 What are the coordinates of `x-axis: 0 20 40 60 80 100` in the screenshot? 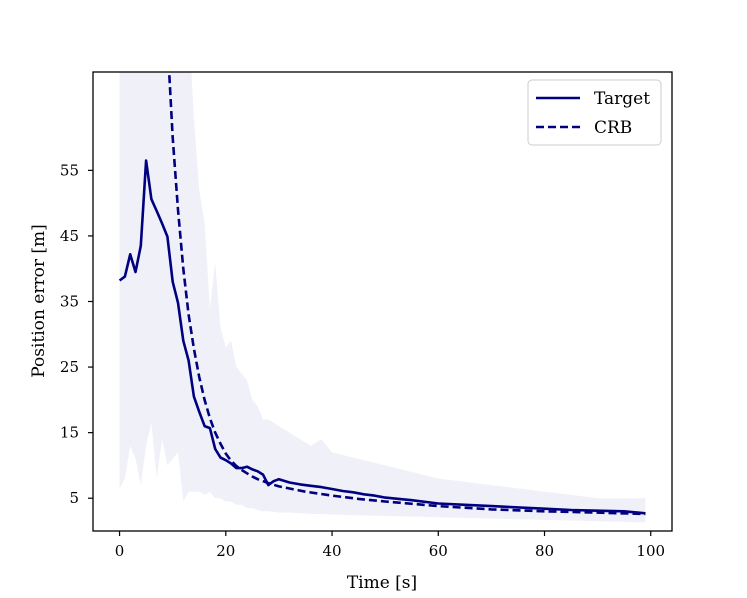 It's located at (390, 545).